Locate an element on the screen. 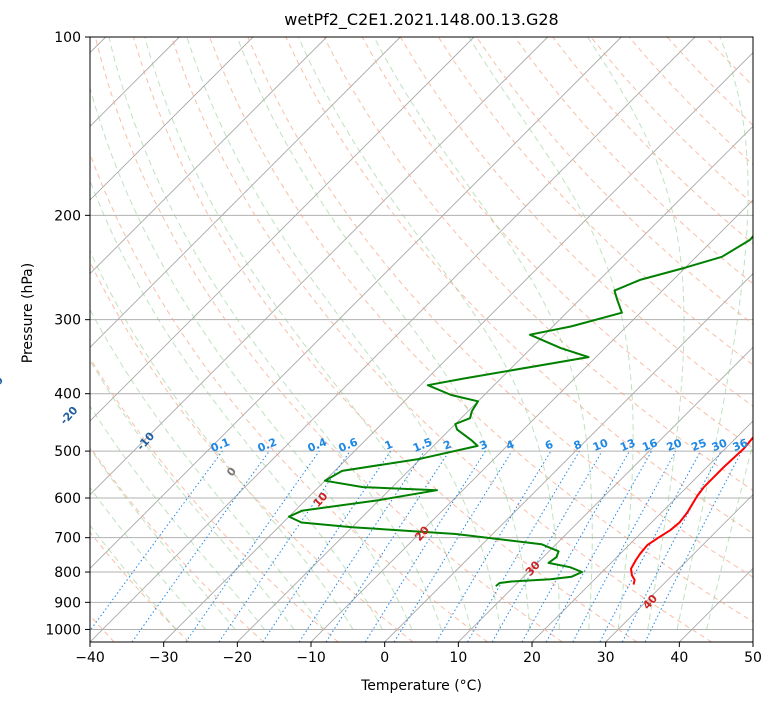 The image size is (775, 708). mixing-ratio-label: 36 is located at coordinates (740, 445).